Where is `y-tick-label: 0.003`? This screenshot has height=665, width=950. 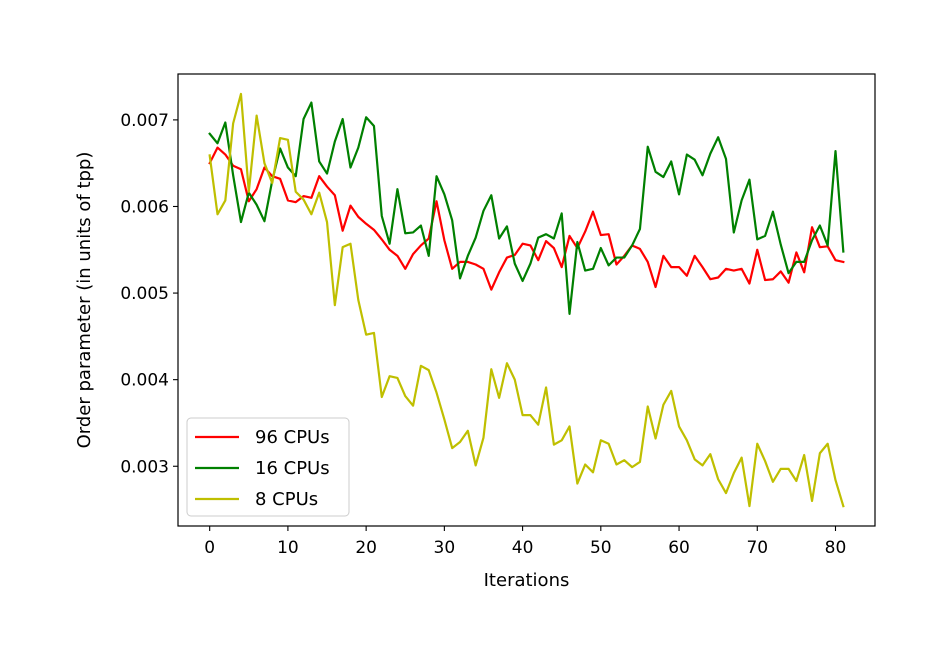
y-tick-label: 0.003 is located at coordinates (144, 467).